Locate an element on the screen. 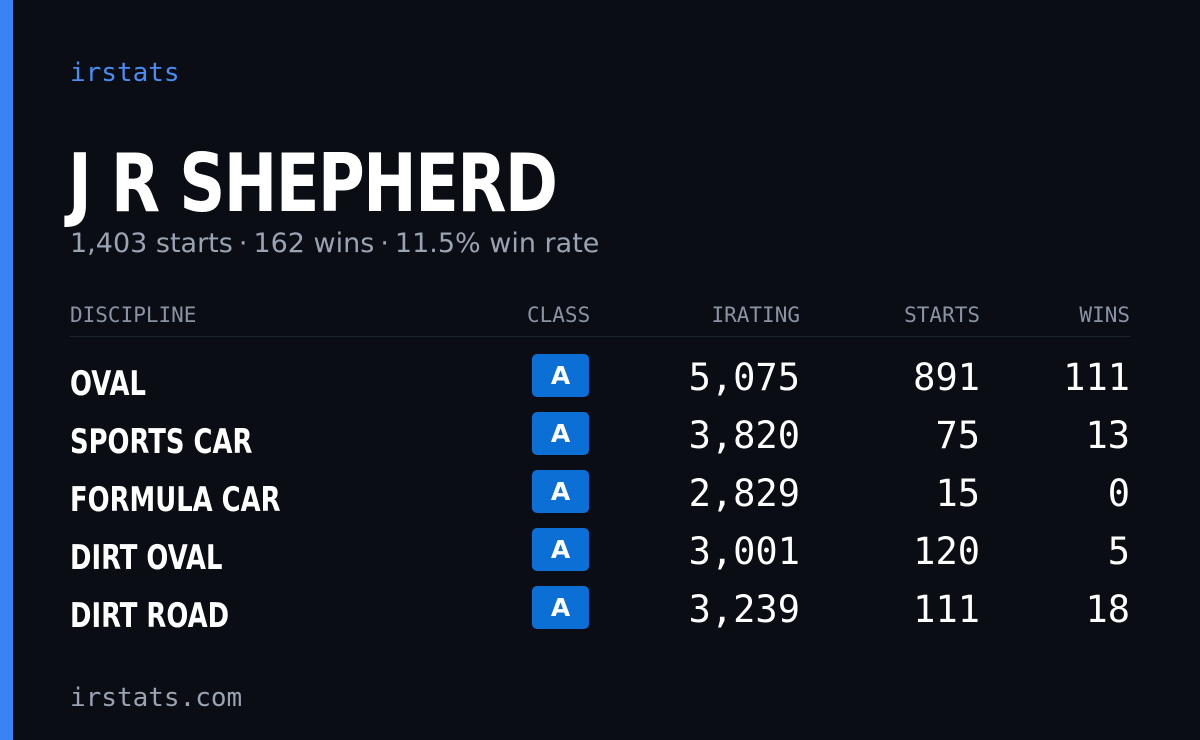  table-header: DISCIPLINE CLASS IRATING STARTS WINS is located at coordinates (600, 315).